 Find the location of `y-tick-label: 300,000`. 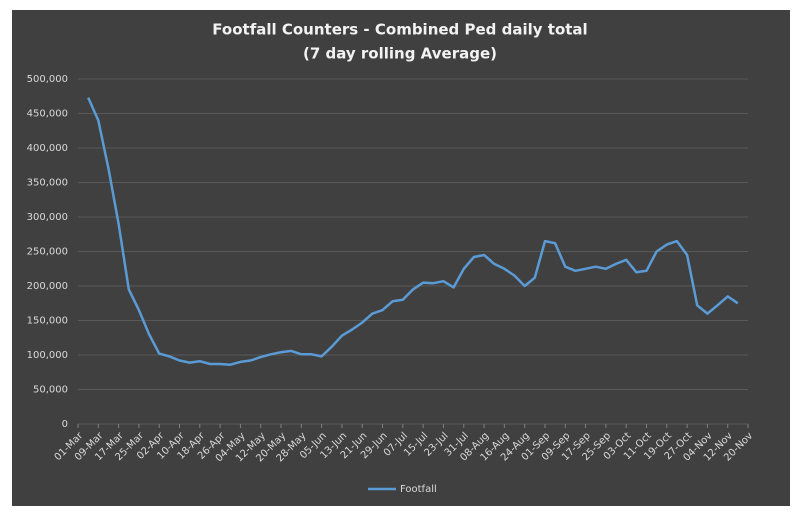

y-tick-label: 300,000 is located at coordinates (47, 217).